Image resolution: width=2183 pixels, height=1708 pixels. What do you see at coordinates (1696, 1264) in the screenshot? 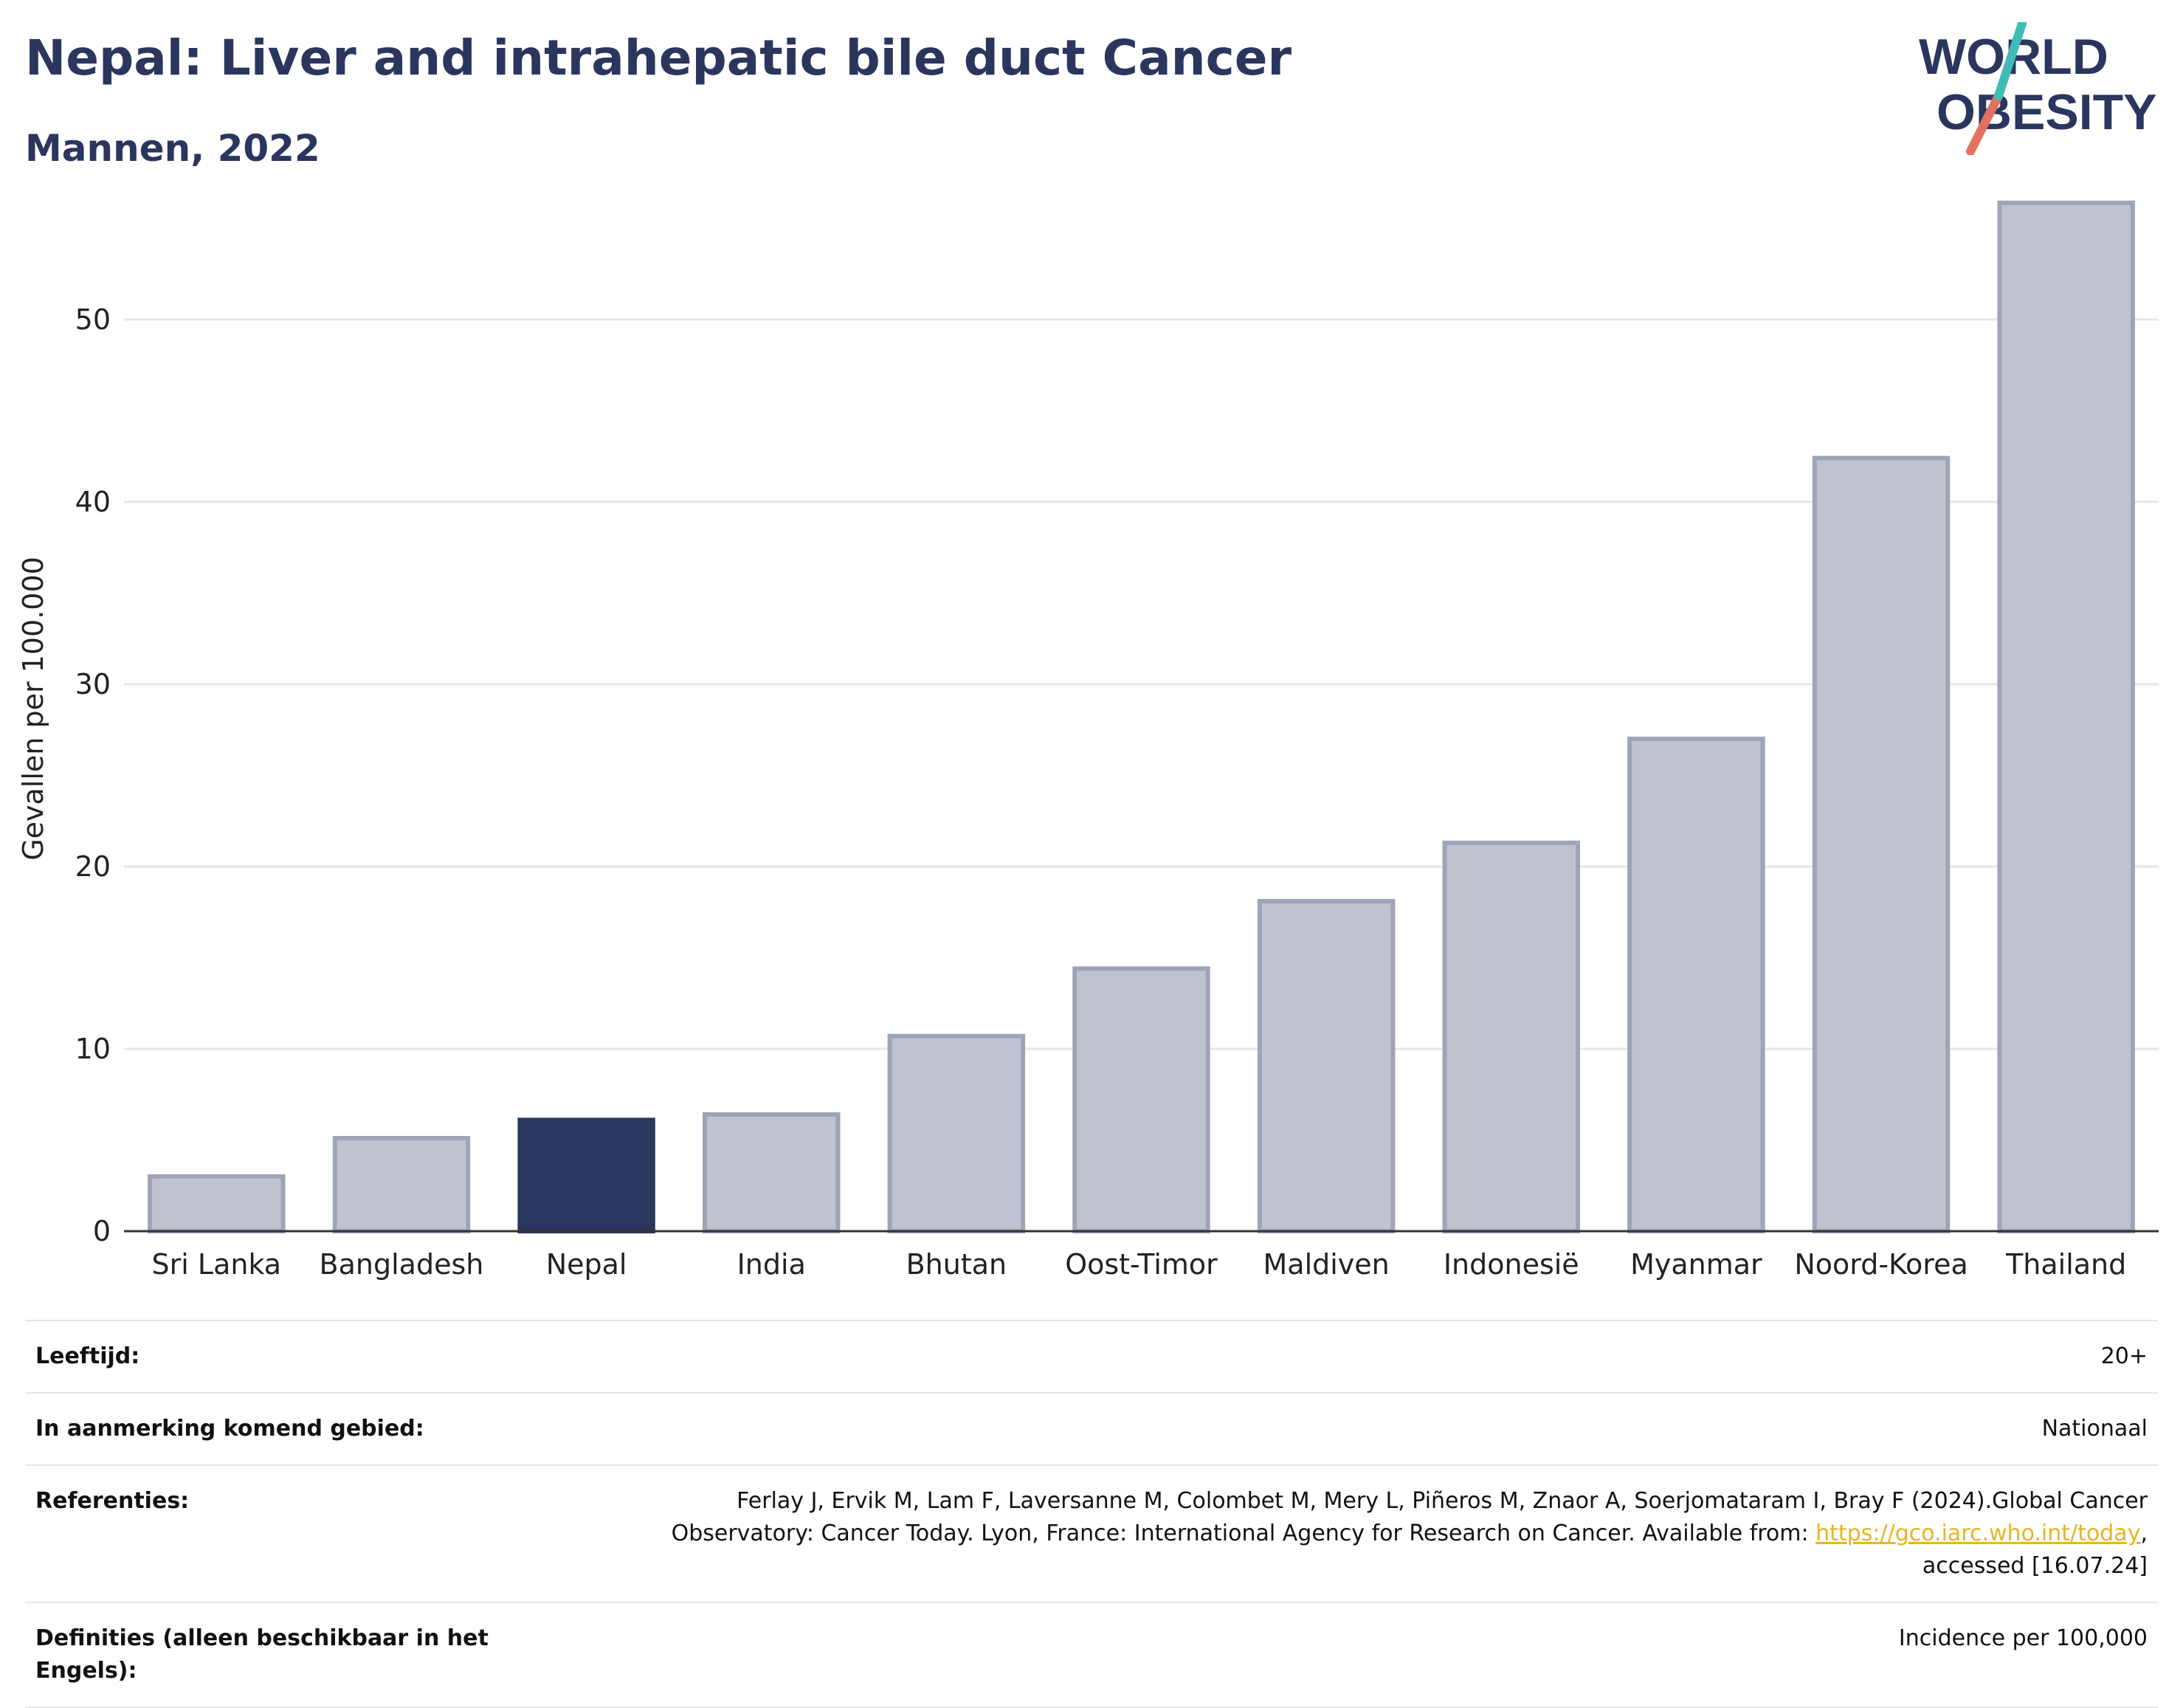
I see `x-tick-label: Myanmar` at bounding box center [1696, 1264].